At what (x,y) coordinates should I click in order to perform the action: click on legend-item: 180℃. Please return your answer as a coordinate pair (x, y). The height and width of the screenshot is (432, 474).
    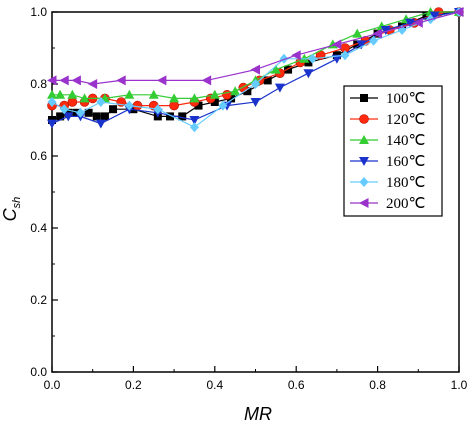
    Looking at the image, I should click on (387, 183).